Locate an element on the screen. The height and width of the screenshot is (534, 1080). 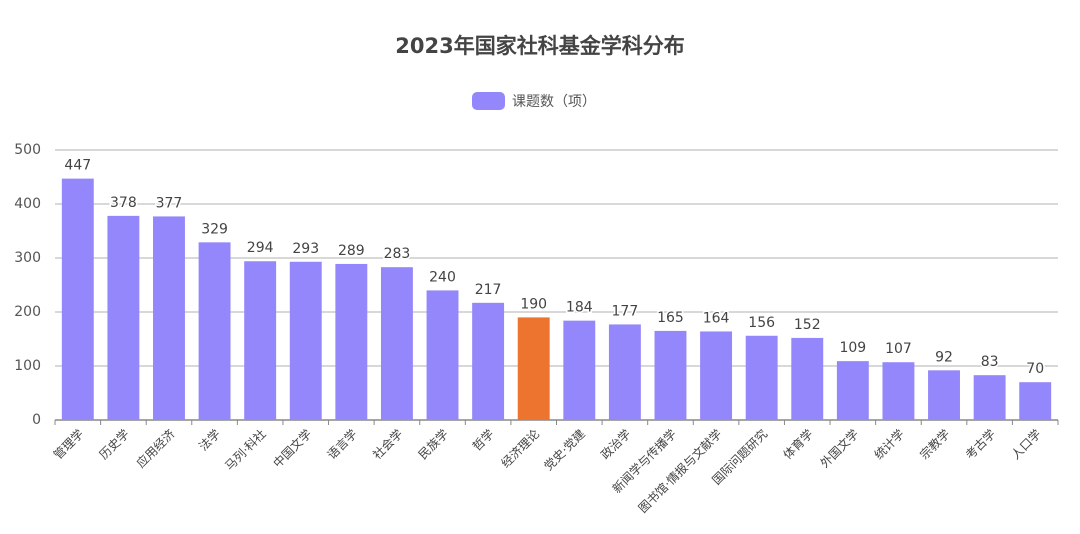
x-tick-label: 统计学 is located at coordinates (889, 444).